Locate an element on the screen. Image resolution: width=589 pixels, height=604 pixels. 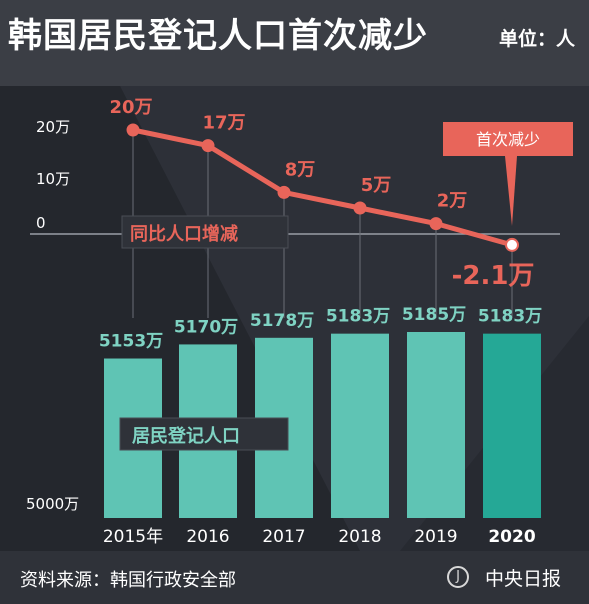
line-series-label-box is located at coordinates (205, 232).